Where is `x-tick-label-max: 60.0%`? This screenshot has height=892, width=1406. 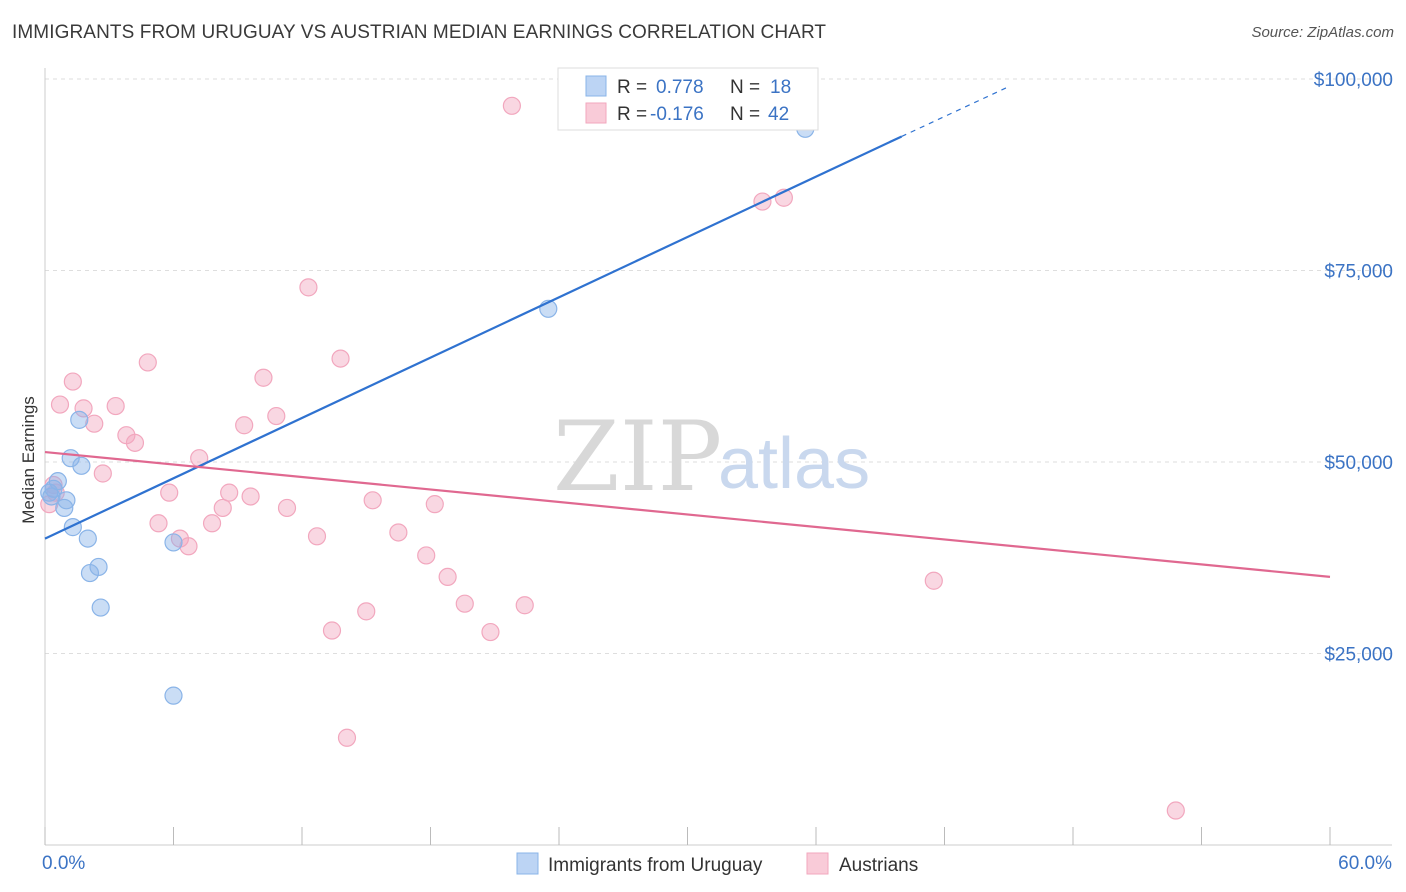 x-tick-label-max: 60.0% is located at coordinates (1365, 863).